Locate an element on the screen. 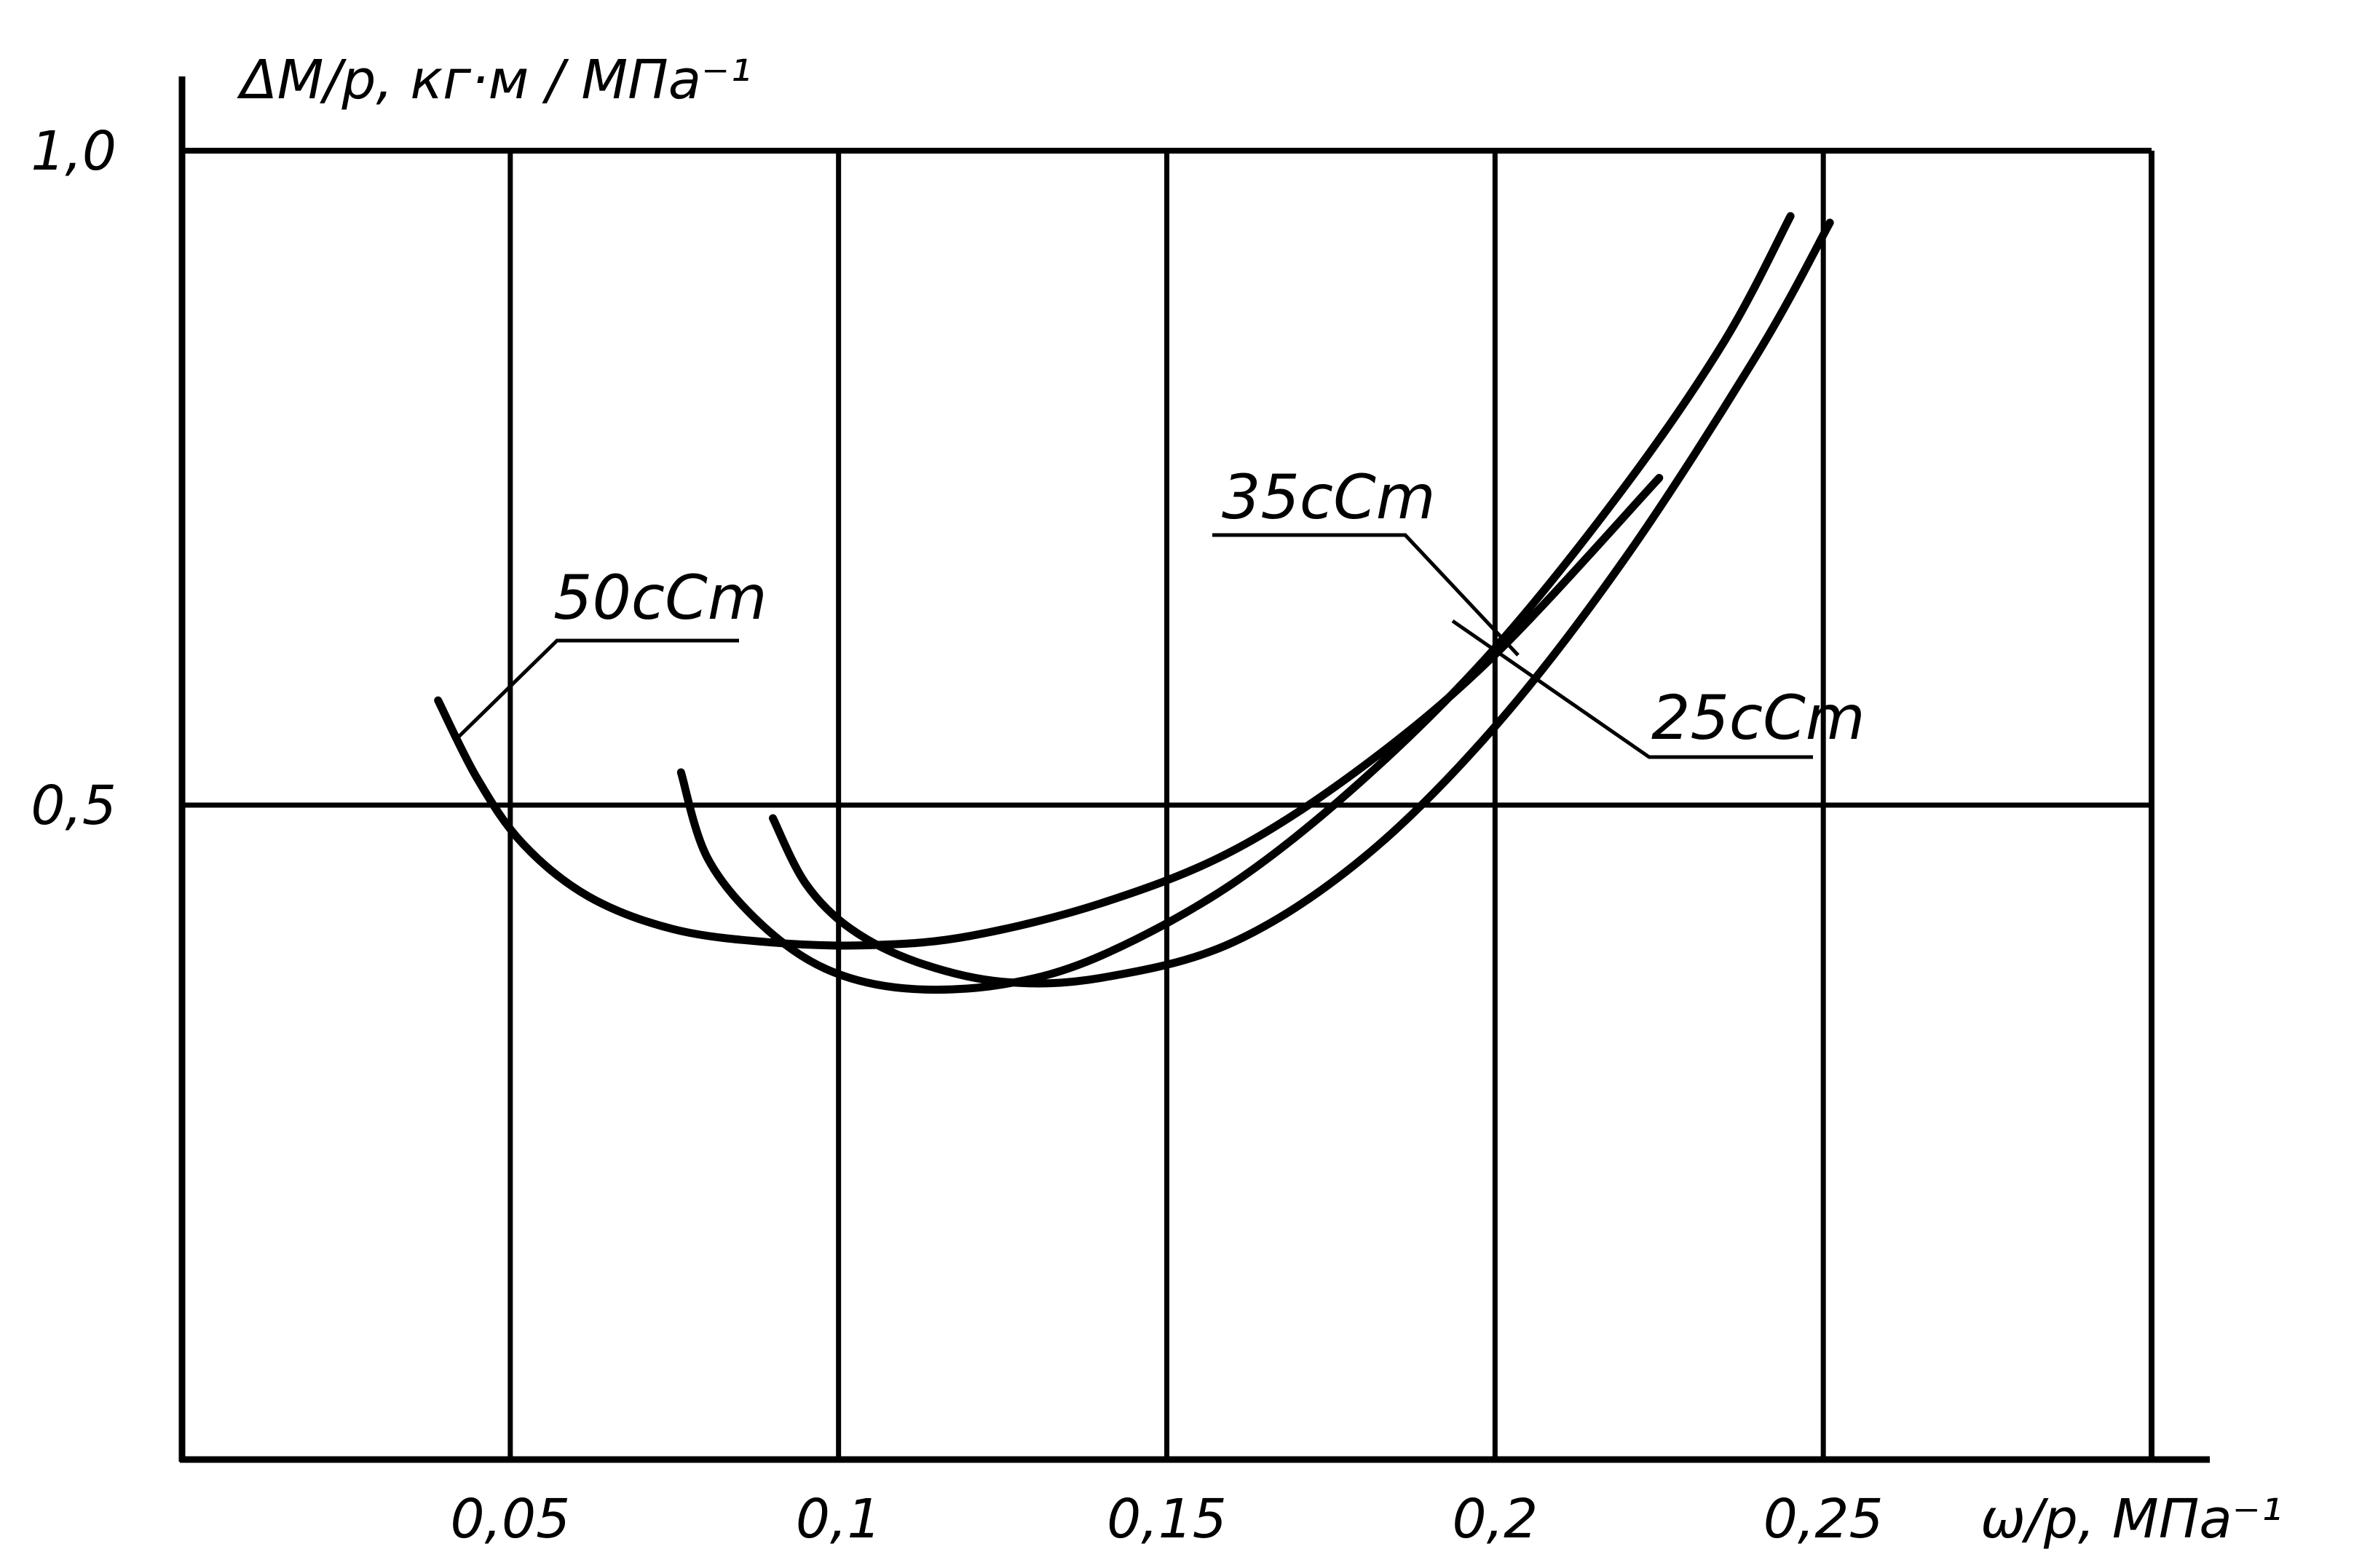 This screenshot has width=2378, height=1568. y-axis-title: ΔM/p, кг·м / МПа⁻¹ is located at coordinates (494, 80).